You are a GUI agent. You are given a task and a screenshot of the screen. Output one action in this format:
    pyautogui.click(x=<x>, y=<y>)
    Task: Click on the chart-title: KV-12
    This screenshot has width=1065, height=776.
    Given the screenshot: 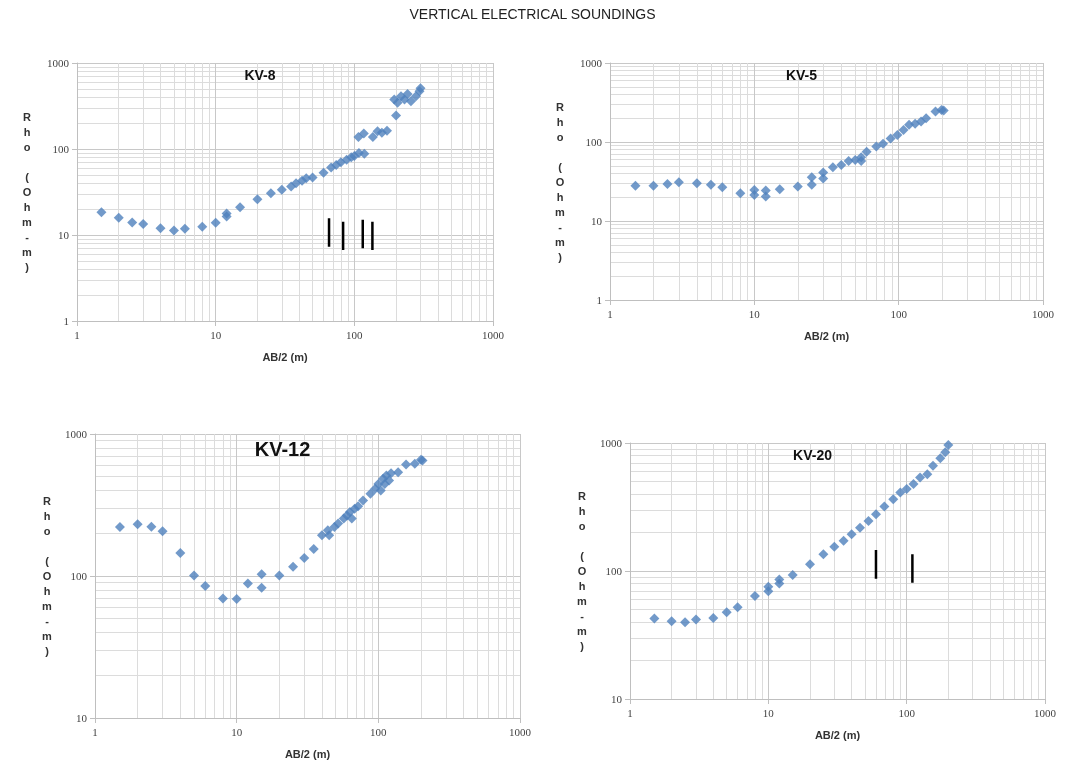 What is the action you would take?
    pyautogui.click(x=282, y=449)
    